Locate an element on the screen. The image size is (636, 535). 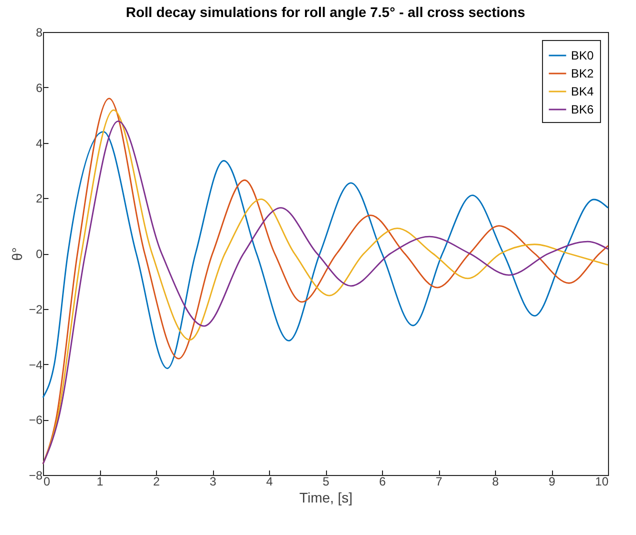
legend-label: BK4 is located at coordinates (582, 91).